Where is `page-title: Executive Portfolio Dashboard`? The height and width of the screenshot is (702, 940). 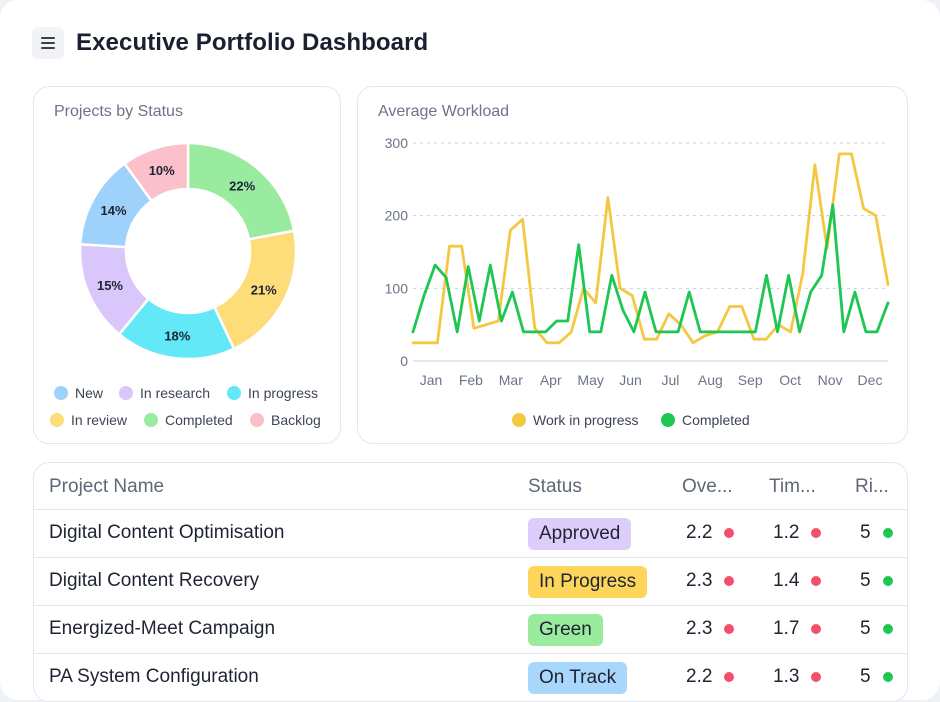 page-title: Executive Portfolio Dashboard is located at coordinates (252, 42).